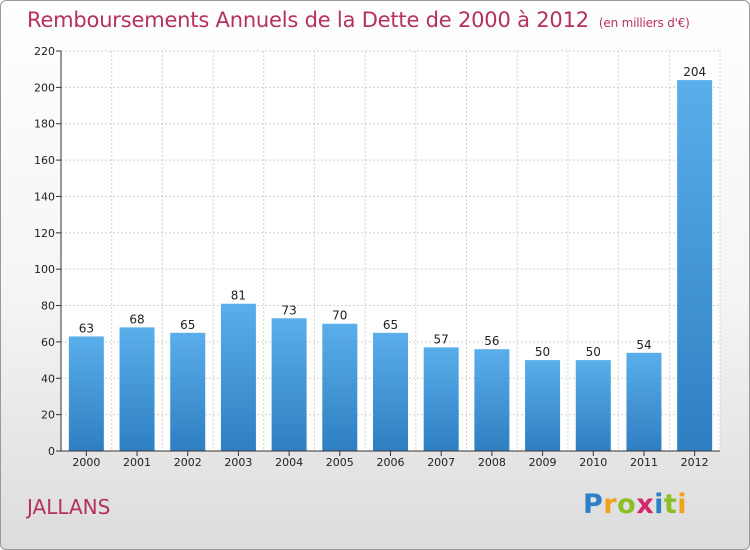 The width and height of the screenshot is (750, 550). What do you see at coordinates (390, 325) in the screenshot?
I see `data-label-2006: 65` at bounding box center [390, 325].